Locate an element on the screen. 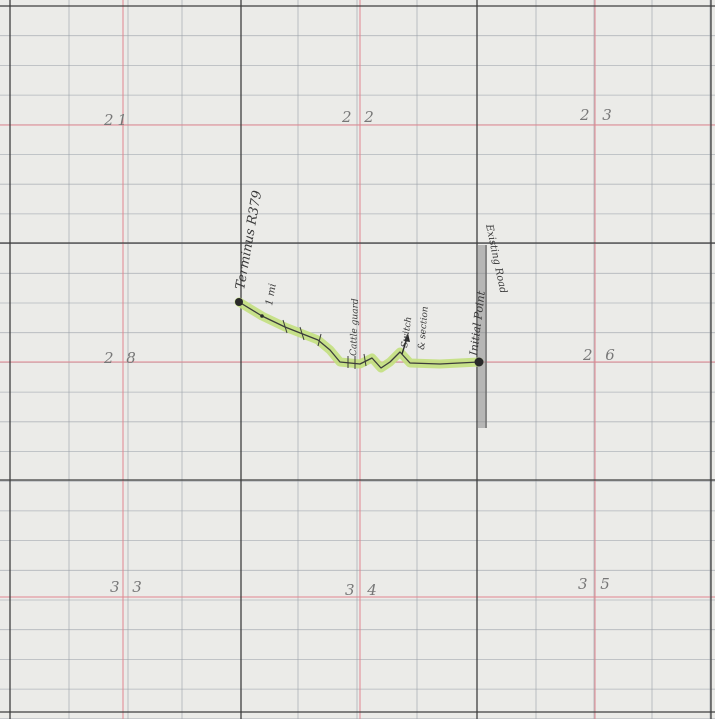  section-label-22: 2 2 is located at coordinates (359, 117).